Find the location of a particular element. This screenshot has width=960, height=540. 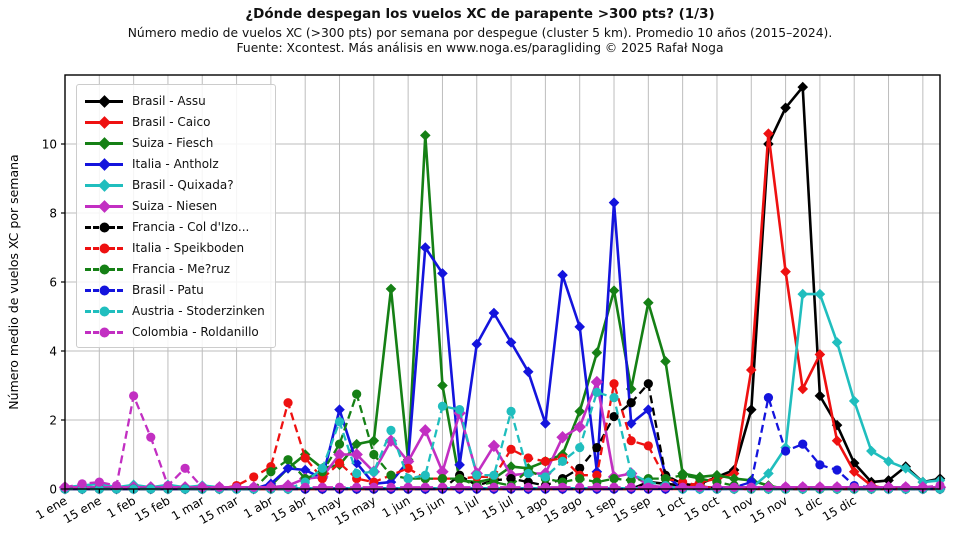

legend-marker-brasil-patu is located at coordinates (104, 290).